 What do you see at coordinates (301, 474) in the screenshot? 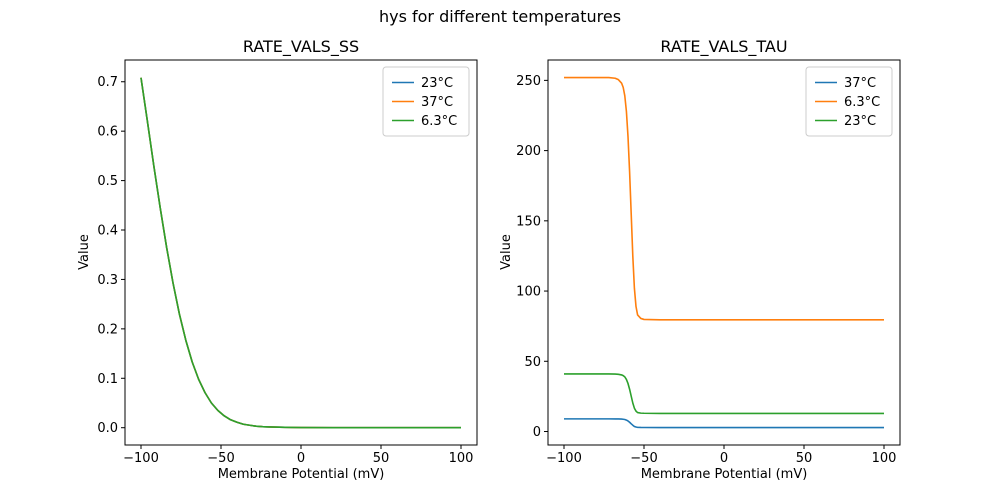
I see `subplot-ss-xlabel: Membrane Potential (mV)` at bounding box center [301, 474].